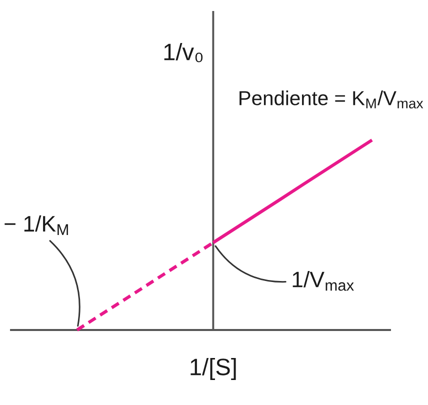  Describe the element at coordinates (332, 99) in the screenshot. I see `text: Pendiente = K$_{M}$/V$_{max}$` at that location.